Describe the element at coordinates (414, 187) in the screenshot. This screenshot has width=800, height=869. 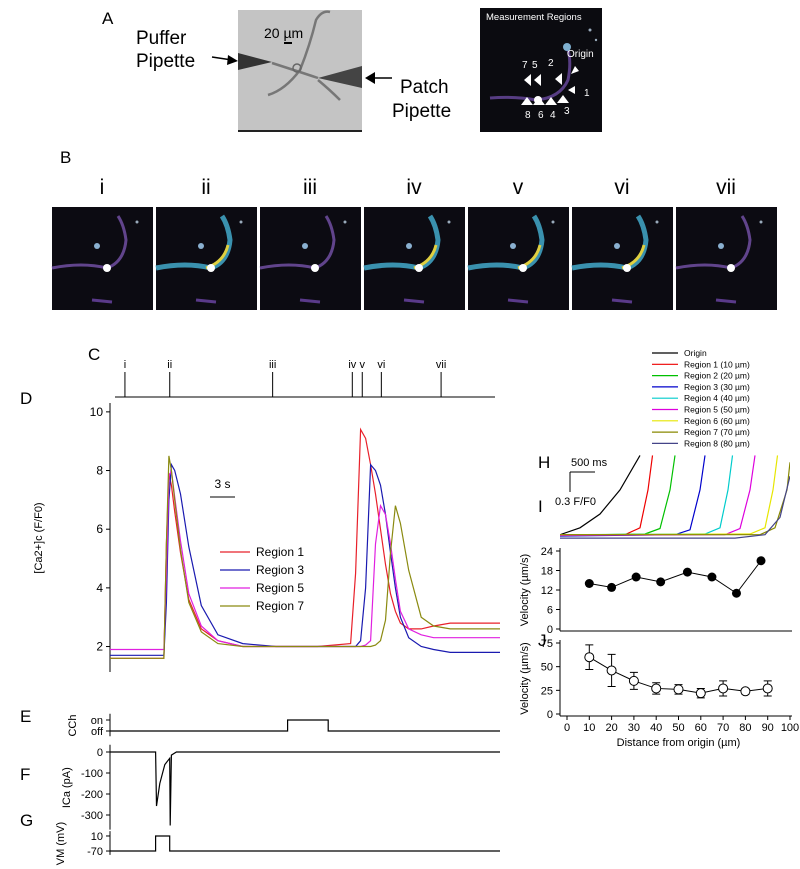
I see `frame-label: iv` at that location.